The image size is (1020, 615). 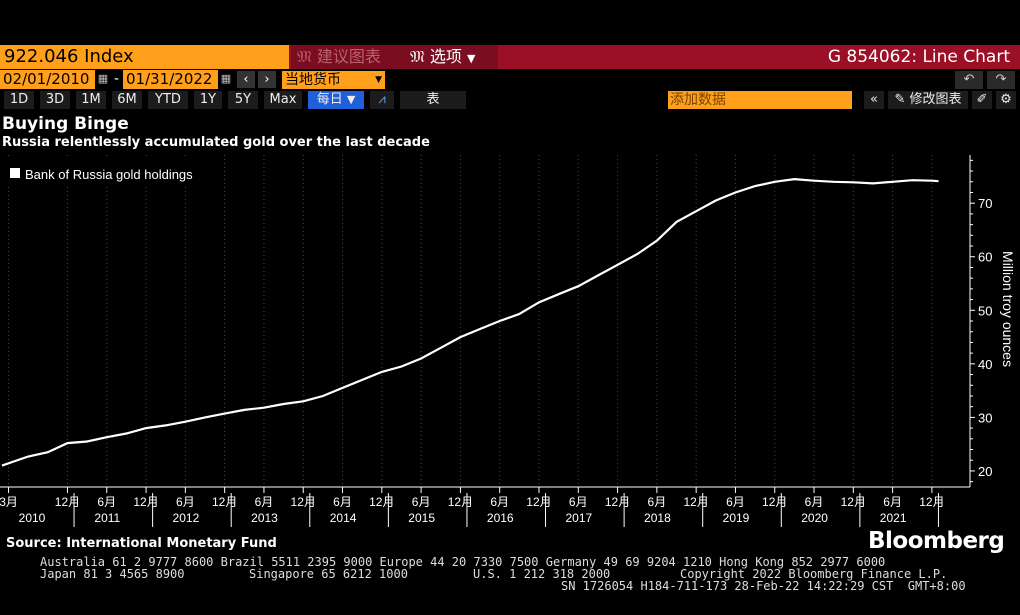 What do you see at coordinates (55, 100) in the screenshot?
I see `period-3d: 3D` at bounding box center [55, 100].